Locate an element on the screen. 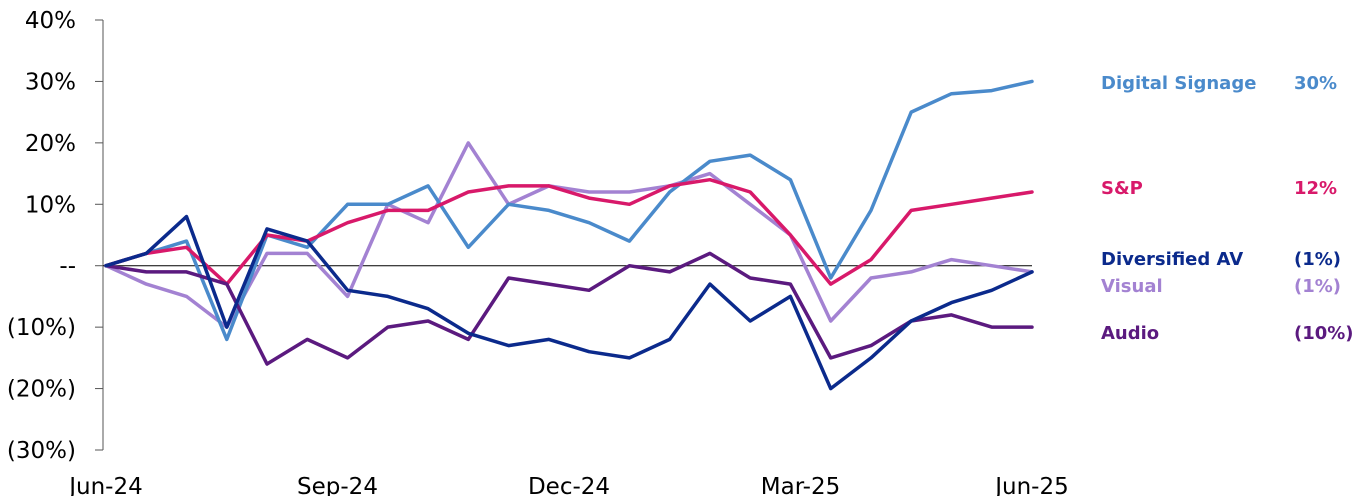 The image size is (1364, 496). legend-label-audio: Audio is located at coordinates (1130, 333).